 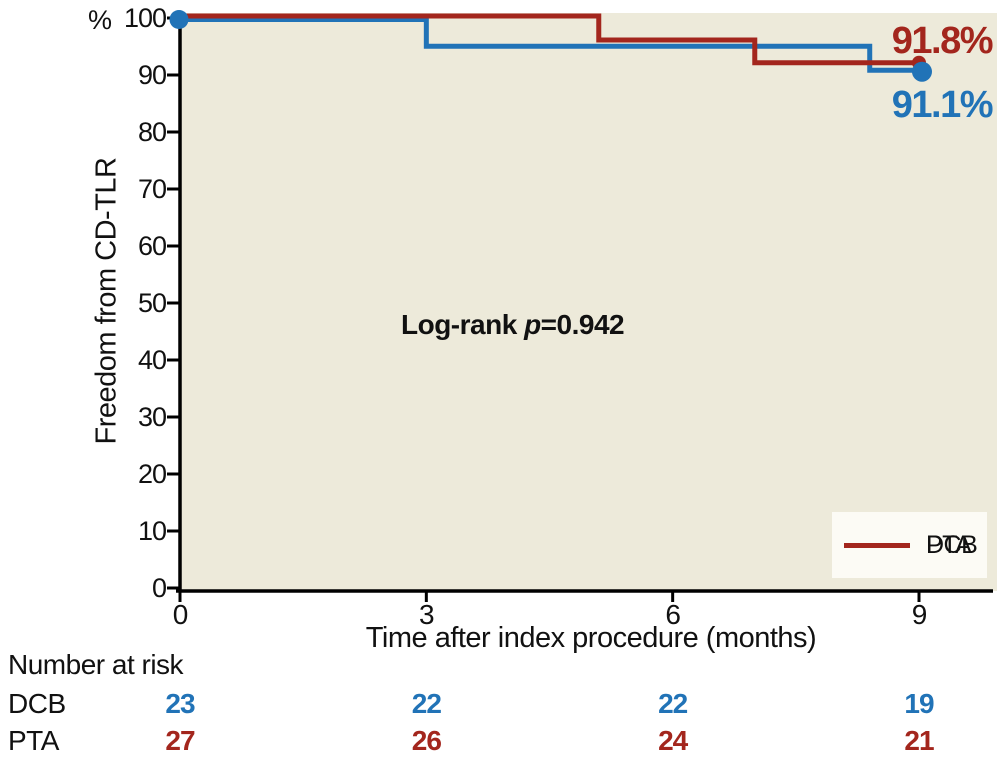 I want to click on annotation-p-symbol: p, so click(x=532, y=324).